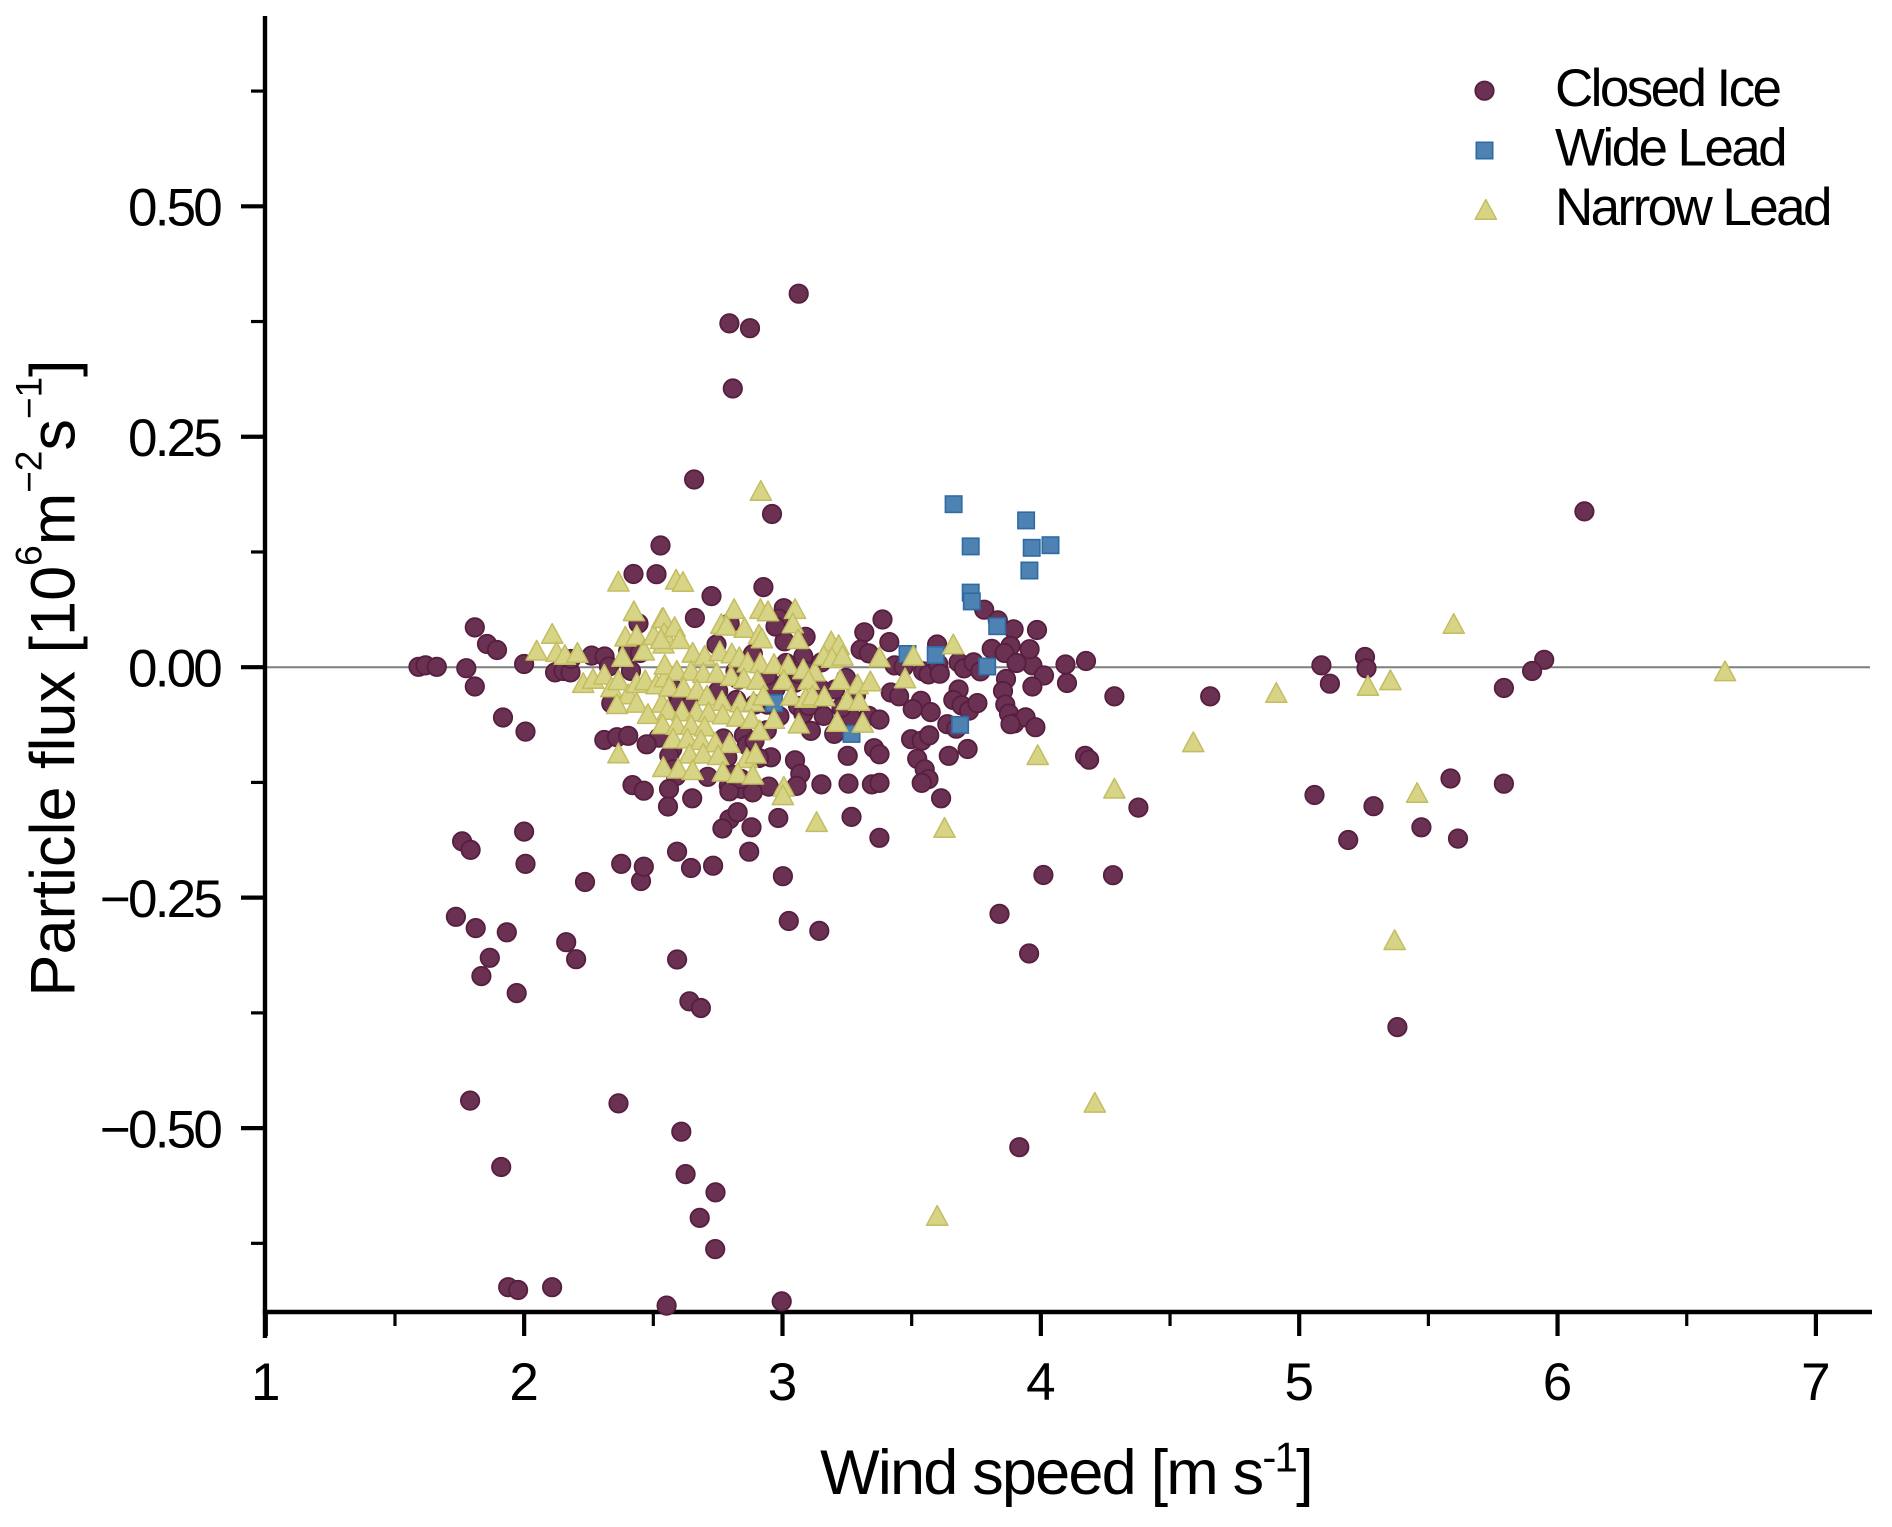  I want to click on svg-text: 4, so click(1040, 1382).